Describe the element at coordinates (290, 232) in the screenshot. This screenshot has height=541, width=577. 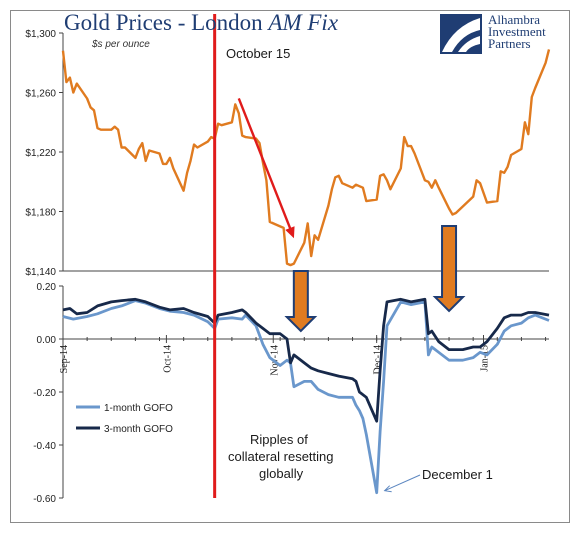
I see `price-drop-arrow-head` at that location.